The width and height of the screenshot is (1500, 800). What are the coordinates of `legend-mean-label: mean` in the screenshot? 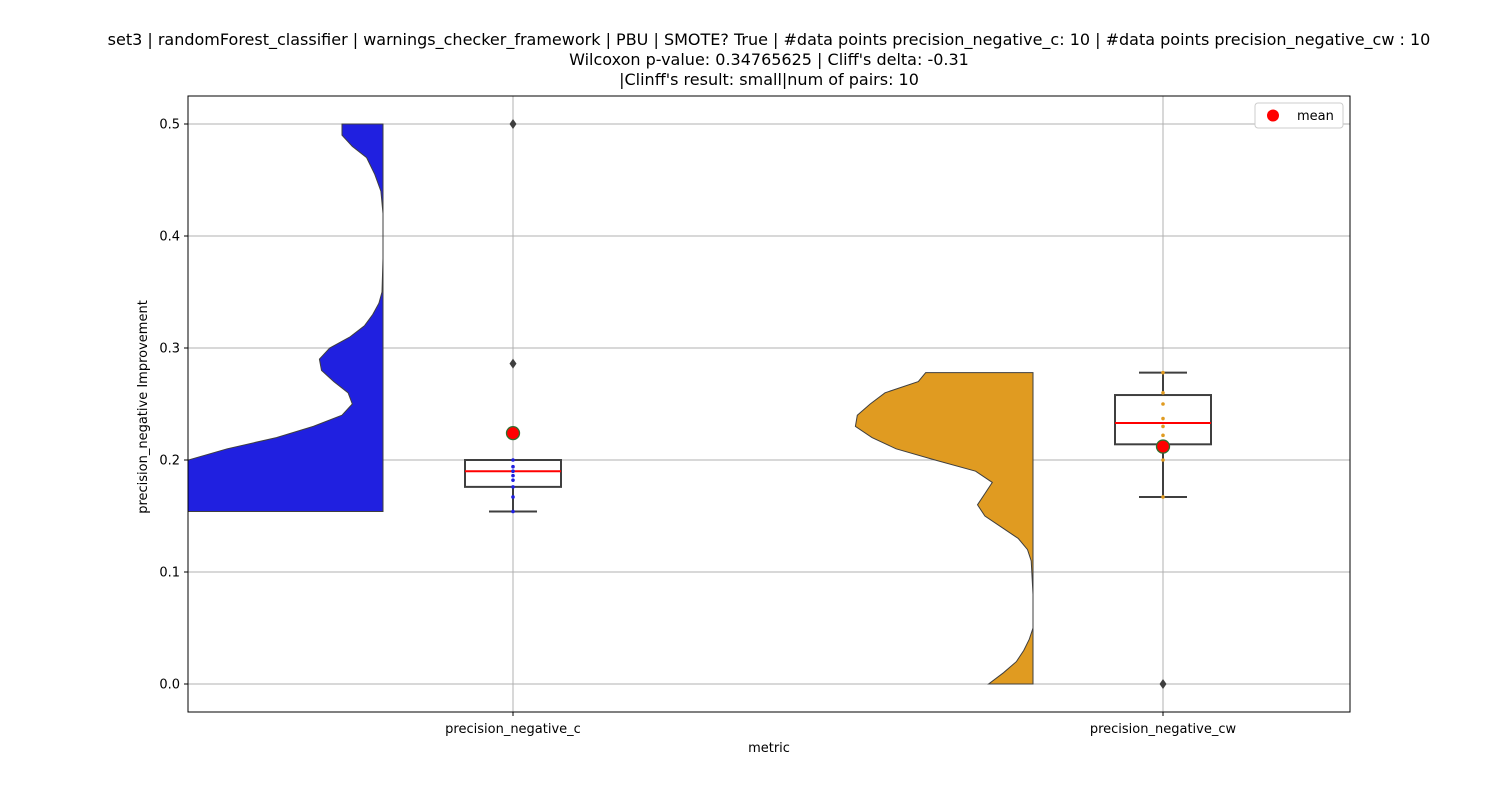 It's located at (1315, 116).